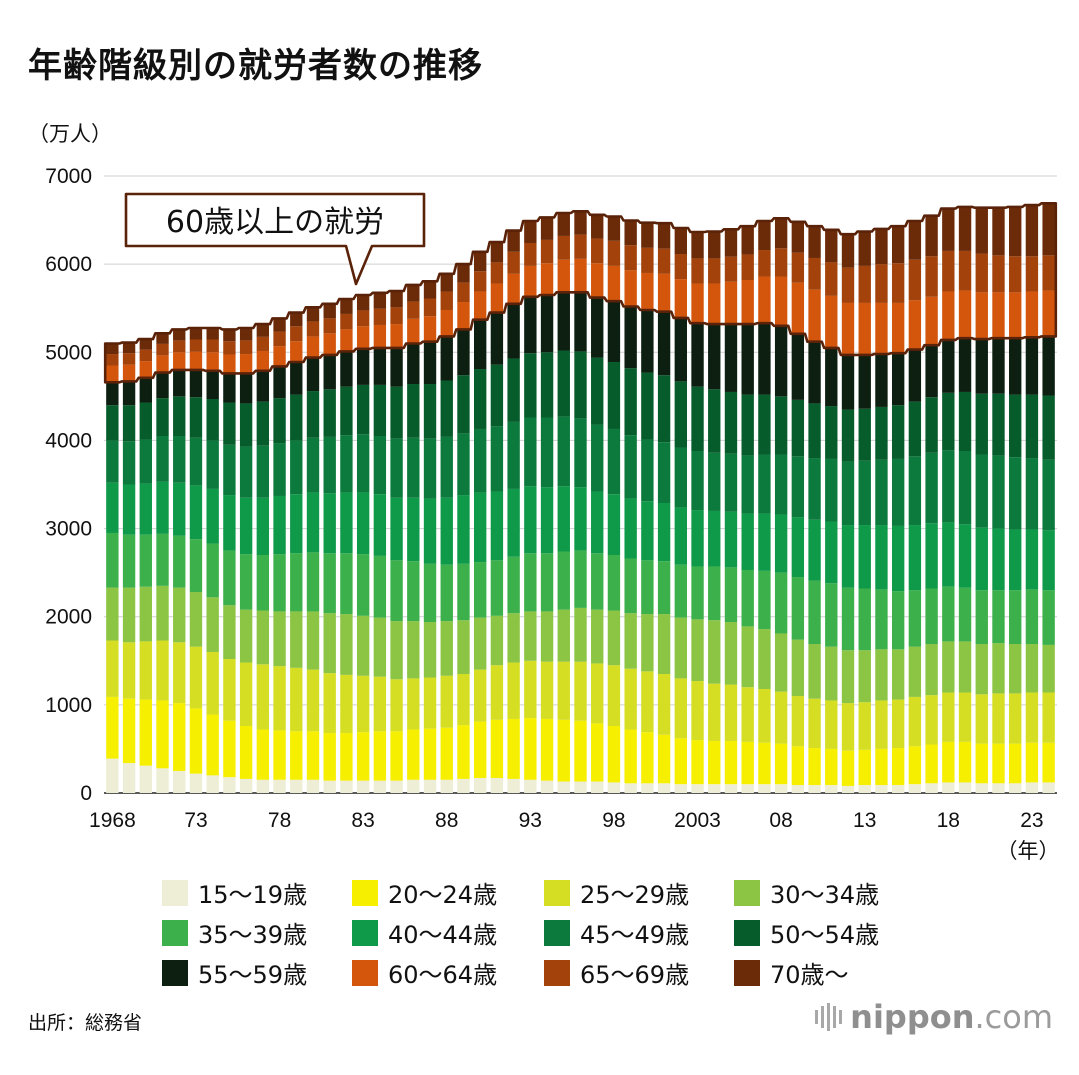  What do you see at coordinates (443, 895) in the screenshot?
I see `legend-label: 20〜24歳` at bounding box center [443, 895].